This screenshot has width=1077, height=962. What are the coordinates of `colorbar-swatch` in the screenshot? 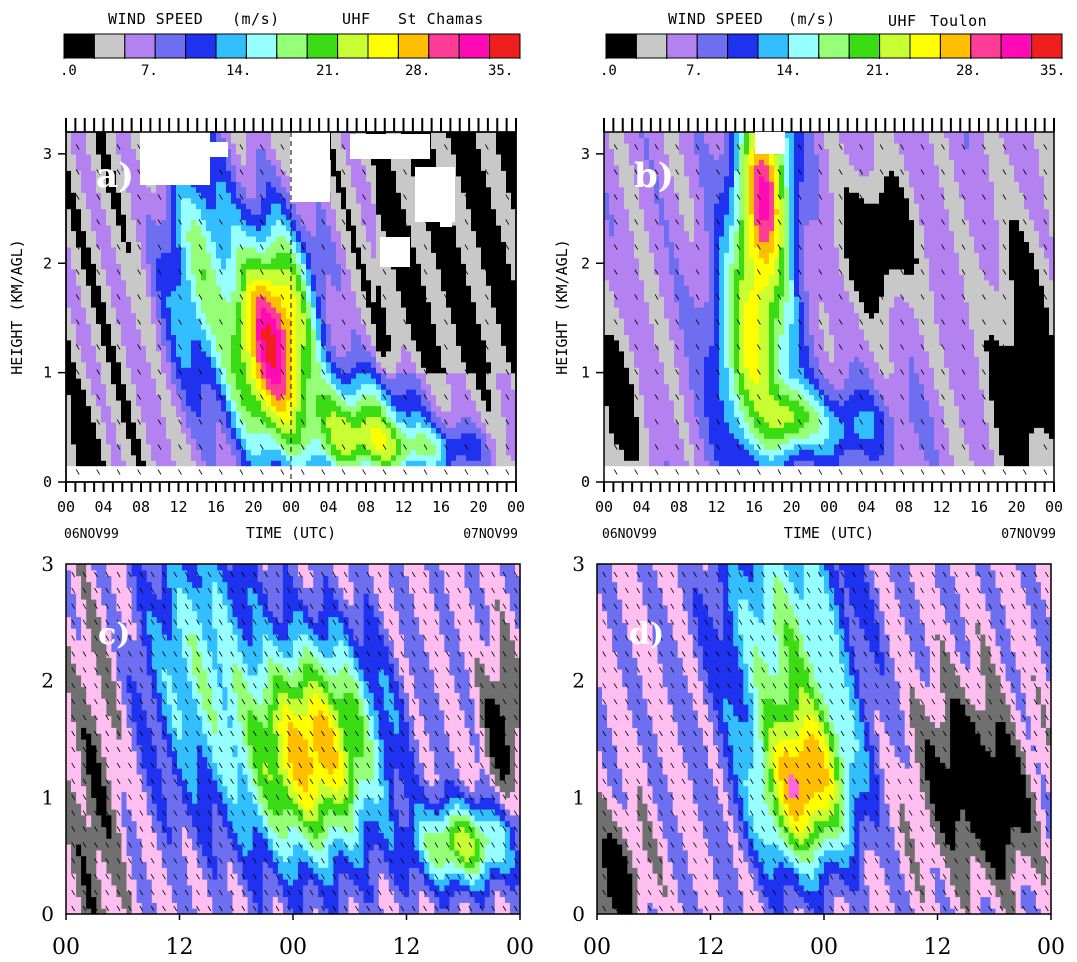 It's located at (505, 46).